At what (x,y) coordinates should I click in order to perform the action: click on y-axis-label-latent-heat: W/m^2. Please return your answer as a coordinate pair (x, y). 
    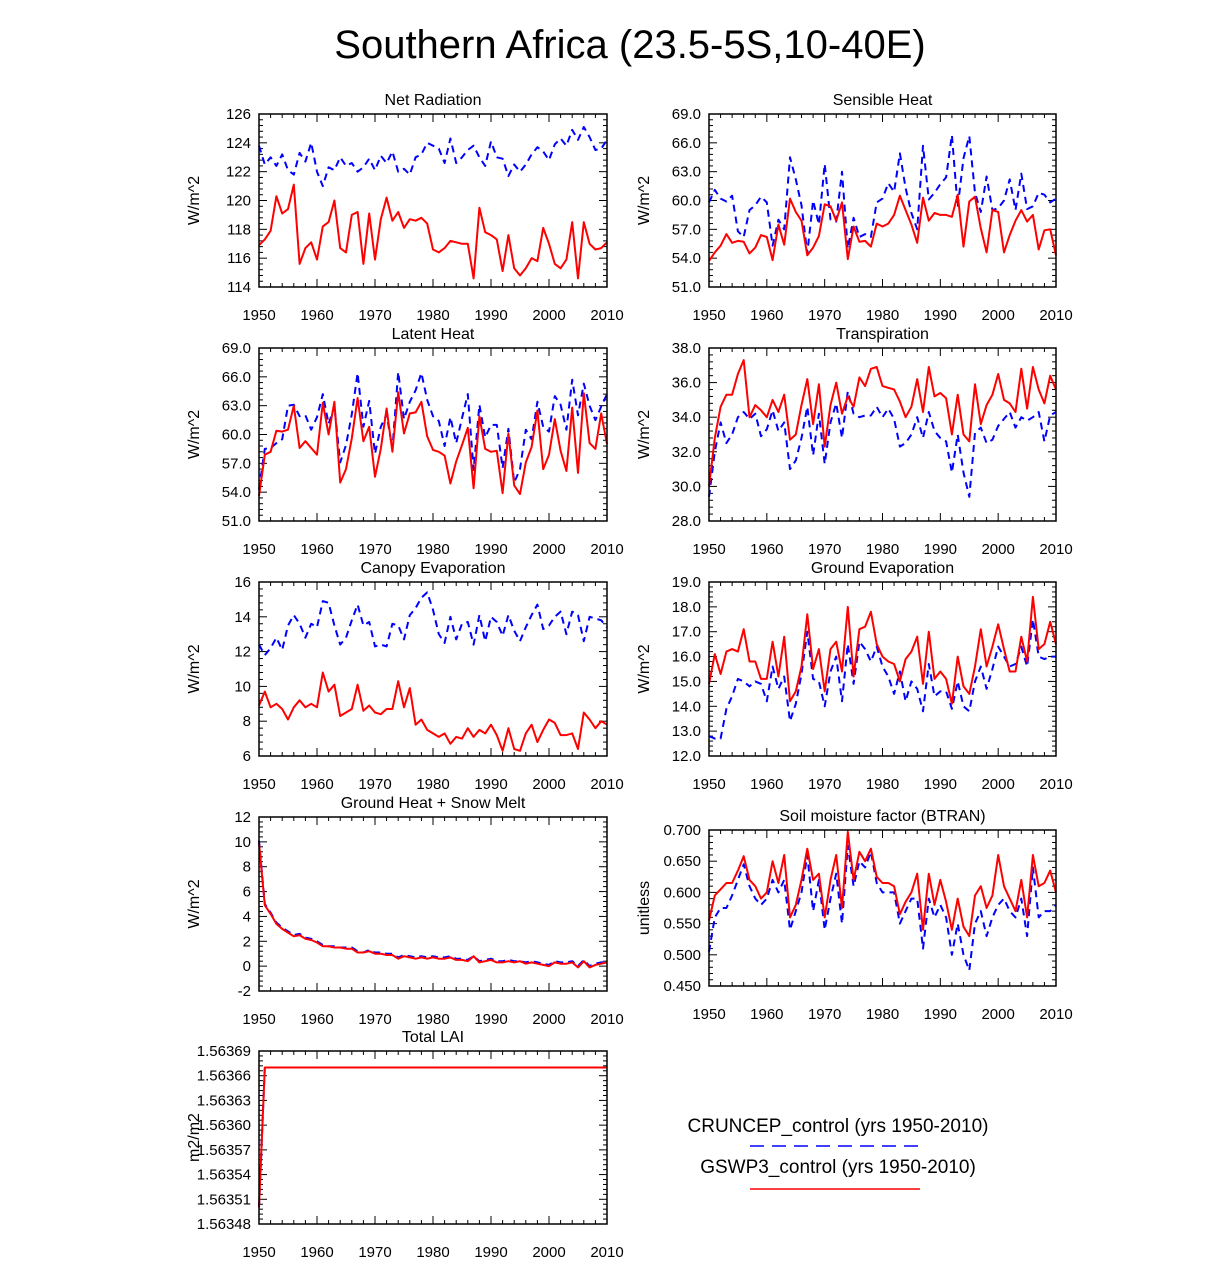
    Looking at the image, I should click on (194, 434).